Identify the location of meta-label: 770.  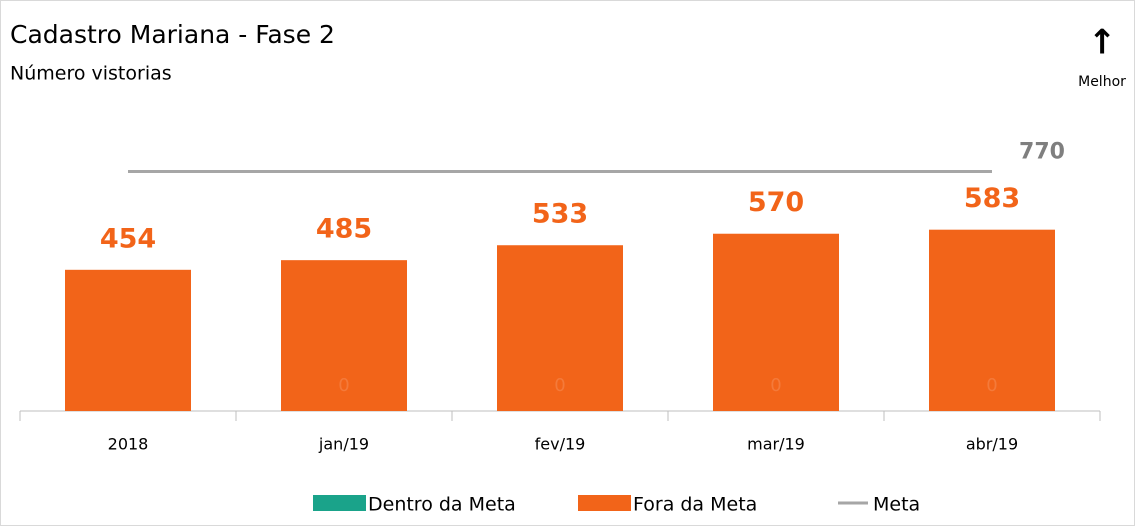
(1042, 152).